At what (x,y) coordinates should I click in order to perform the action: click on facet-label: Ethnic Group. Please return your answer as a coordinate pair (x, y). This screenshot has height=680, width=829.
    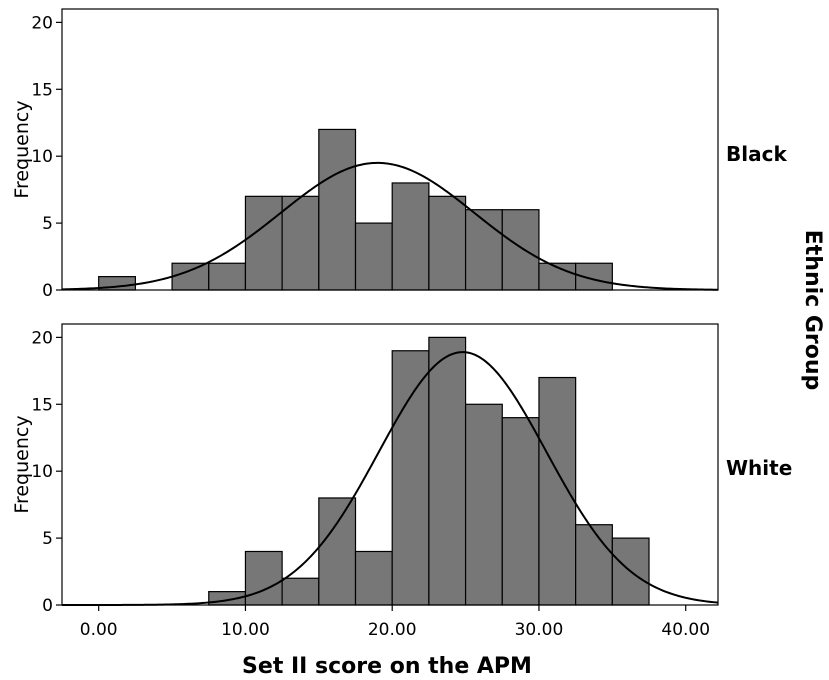
    Looking at the image, I should click on (812, 310).